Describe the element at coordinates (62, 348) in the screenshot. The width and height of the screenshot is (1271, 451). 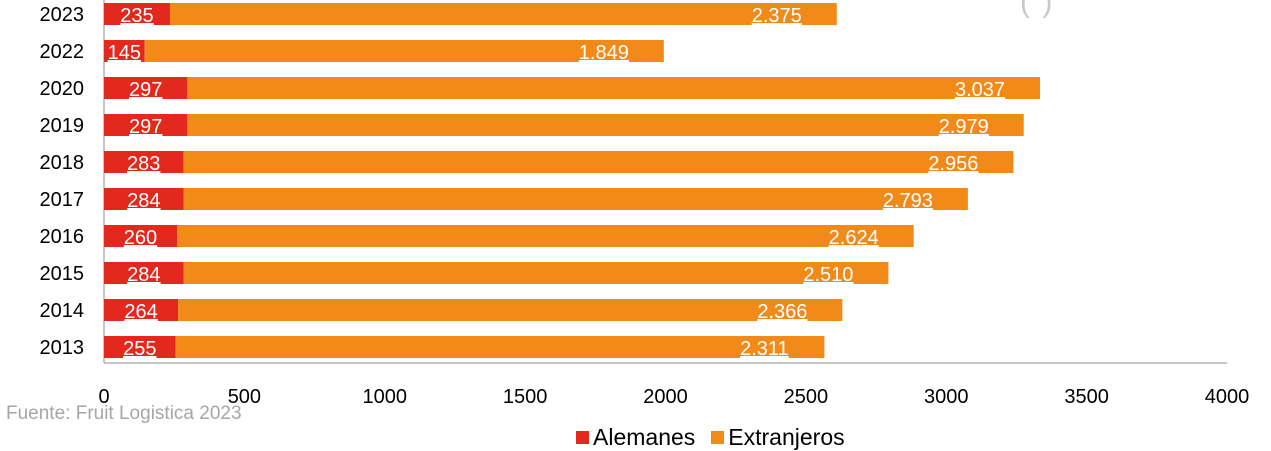
I see `y-tick-label: 2013` at that location.